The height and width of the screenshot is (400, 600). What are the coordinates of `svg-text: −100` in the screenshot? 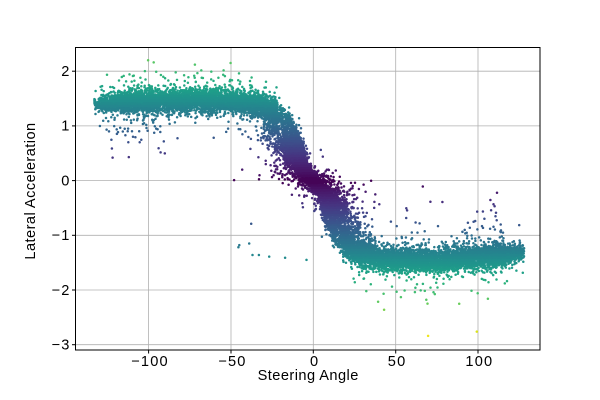 It's located at (150, 362).